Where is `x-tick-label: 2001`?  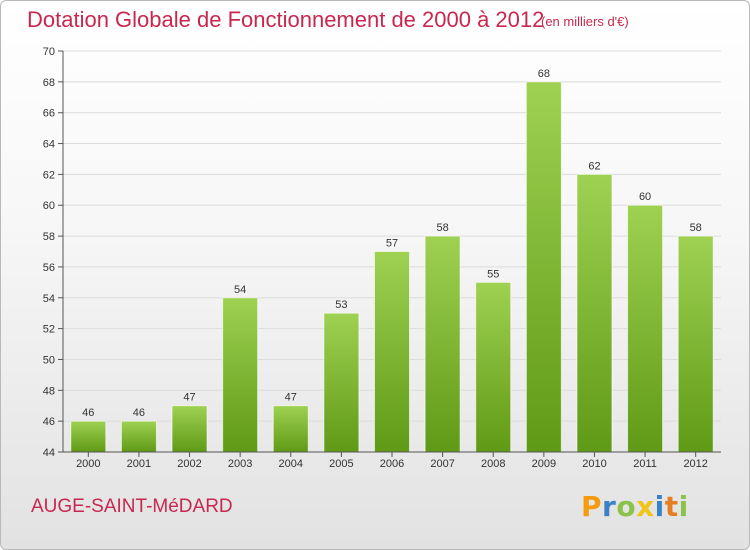 x-tick-label: 2001 is located at coordinates (139, 464).